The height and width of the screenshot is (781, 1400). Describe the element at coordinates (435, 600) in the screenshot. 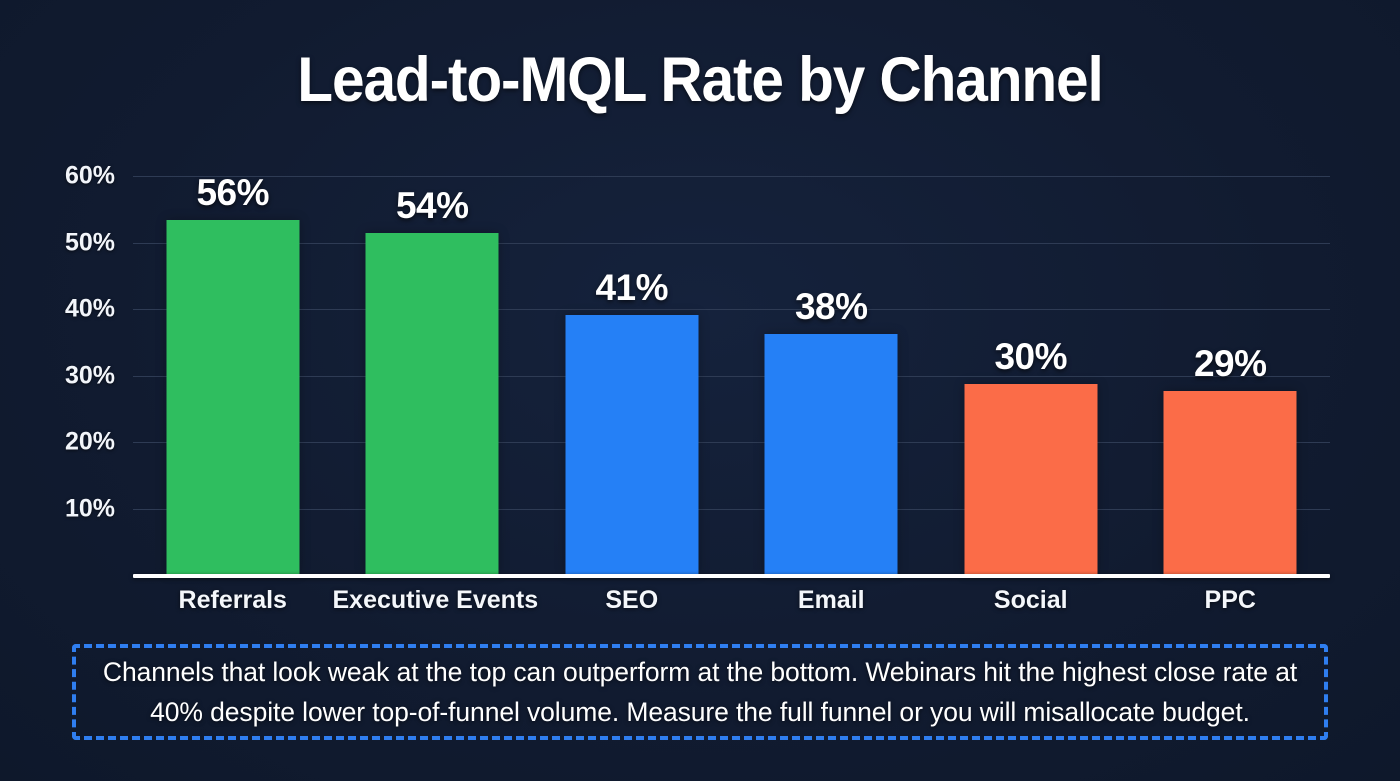

I see `x-axis-label-executive-events: Executive Events` at that location.